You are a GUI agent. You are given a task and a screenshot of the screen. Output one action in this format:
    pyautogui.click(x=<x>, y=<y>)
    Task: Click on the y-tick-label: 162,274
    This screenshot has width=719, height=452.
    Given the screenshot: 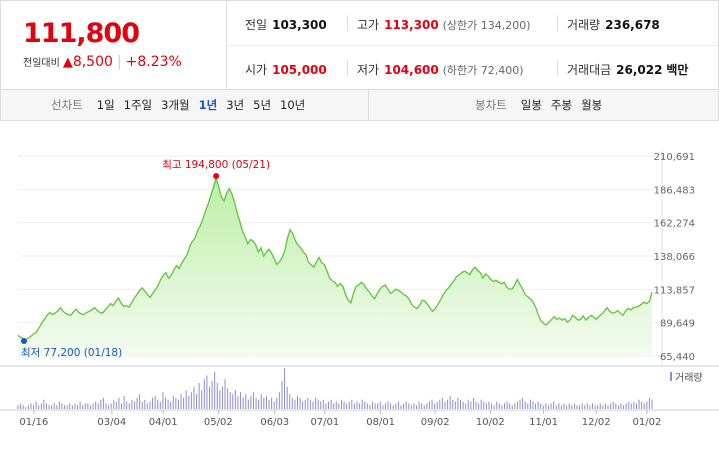 What is the action you would take?
    pyautogui.click(x=674, y=224)
    